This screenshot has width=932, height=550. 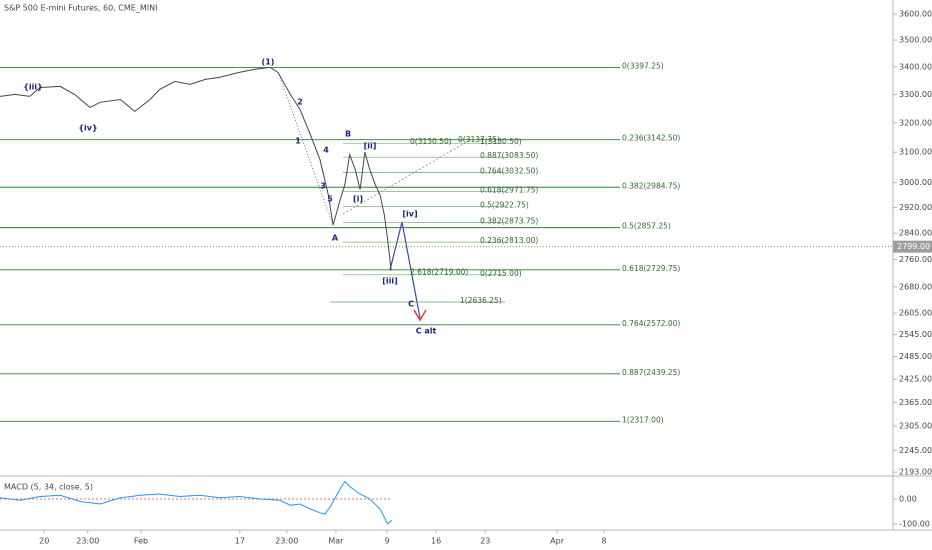 I want to click on wave-label: 1, so click(x=298, y=141).